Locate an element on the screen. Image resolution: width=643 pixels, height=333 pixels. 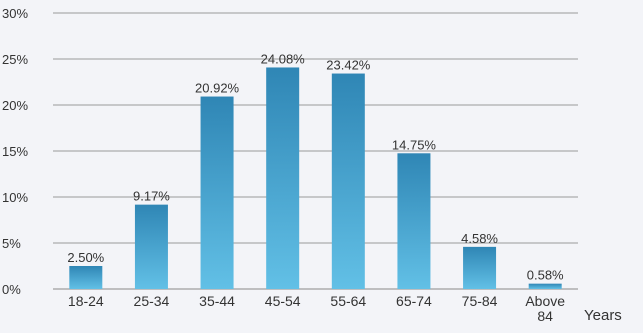
y-axis-ticks: 0% 5% 10% 15% 20% 25% 30% is located at coordinates (15, 151).